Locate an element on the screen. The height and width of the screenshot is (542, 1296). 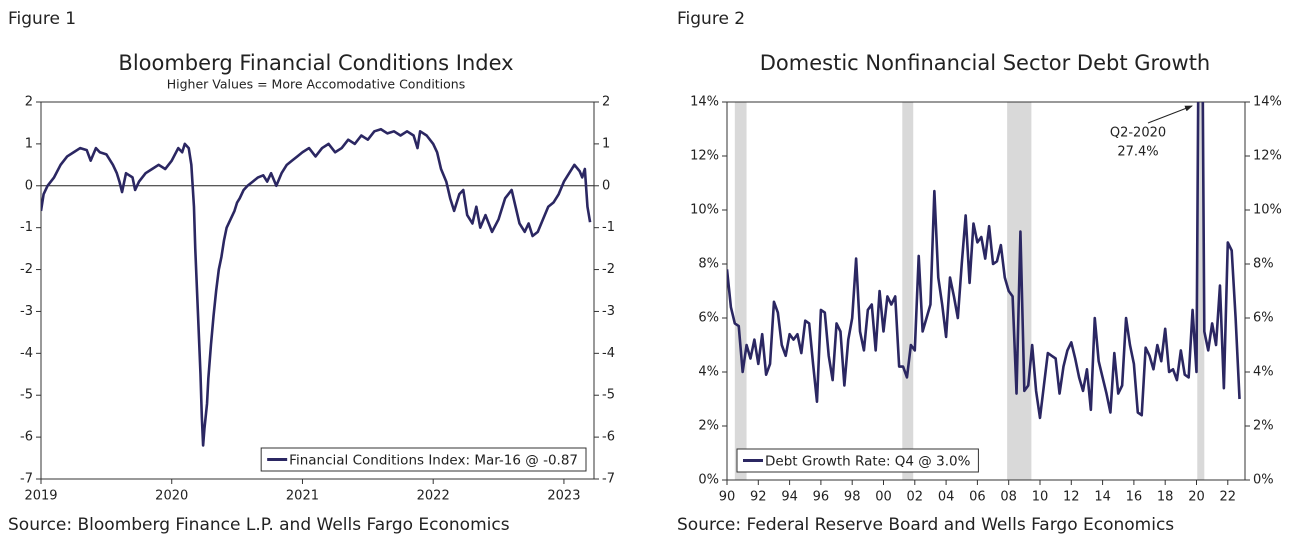
y-tick-label: -7 is located at coordinates (26, 479).